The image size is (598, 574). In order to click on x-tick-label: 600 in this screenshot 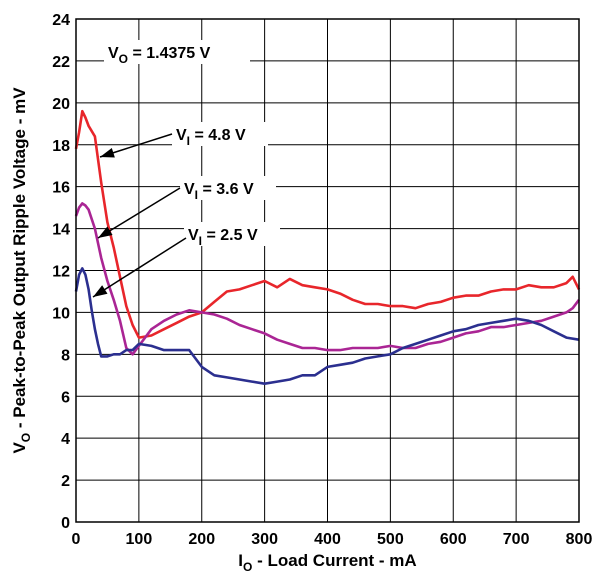, I will do `click(453, 539)`.